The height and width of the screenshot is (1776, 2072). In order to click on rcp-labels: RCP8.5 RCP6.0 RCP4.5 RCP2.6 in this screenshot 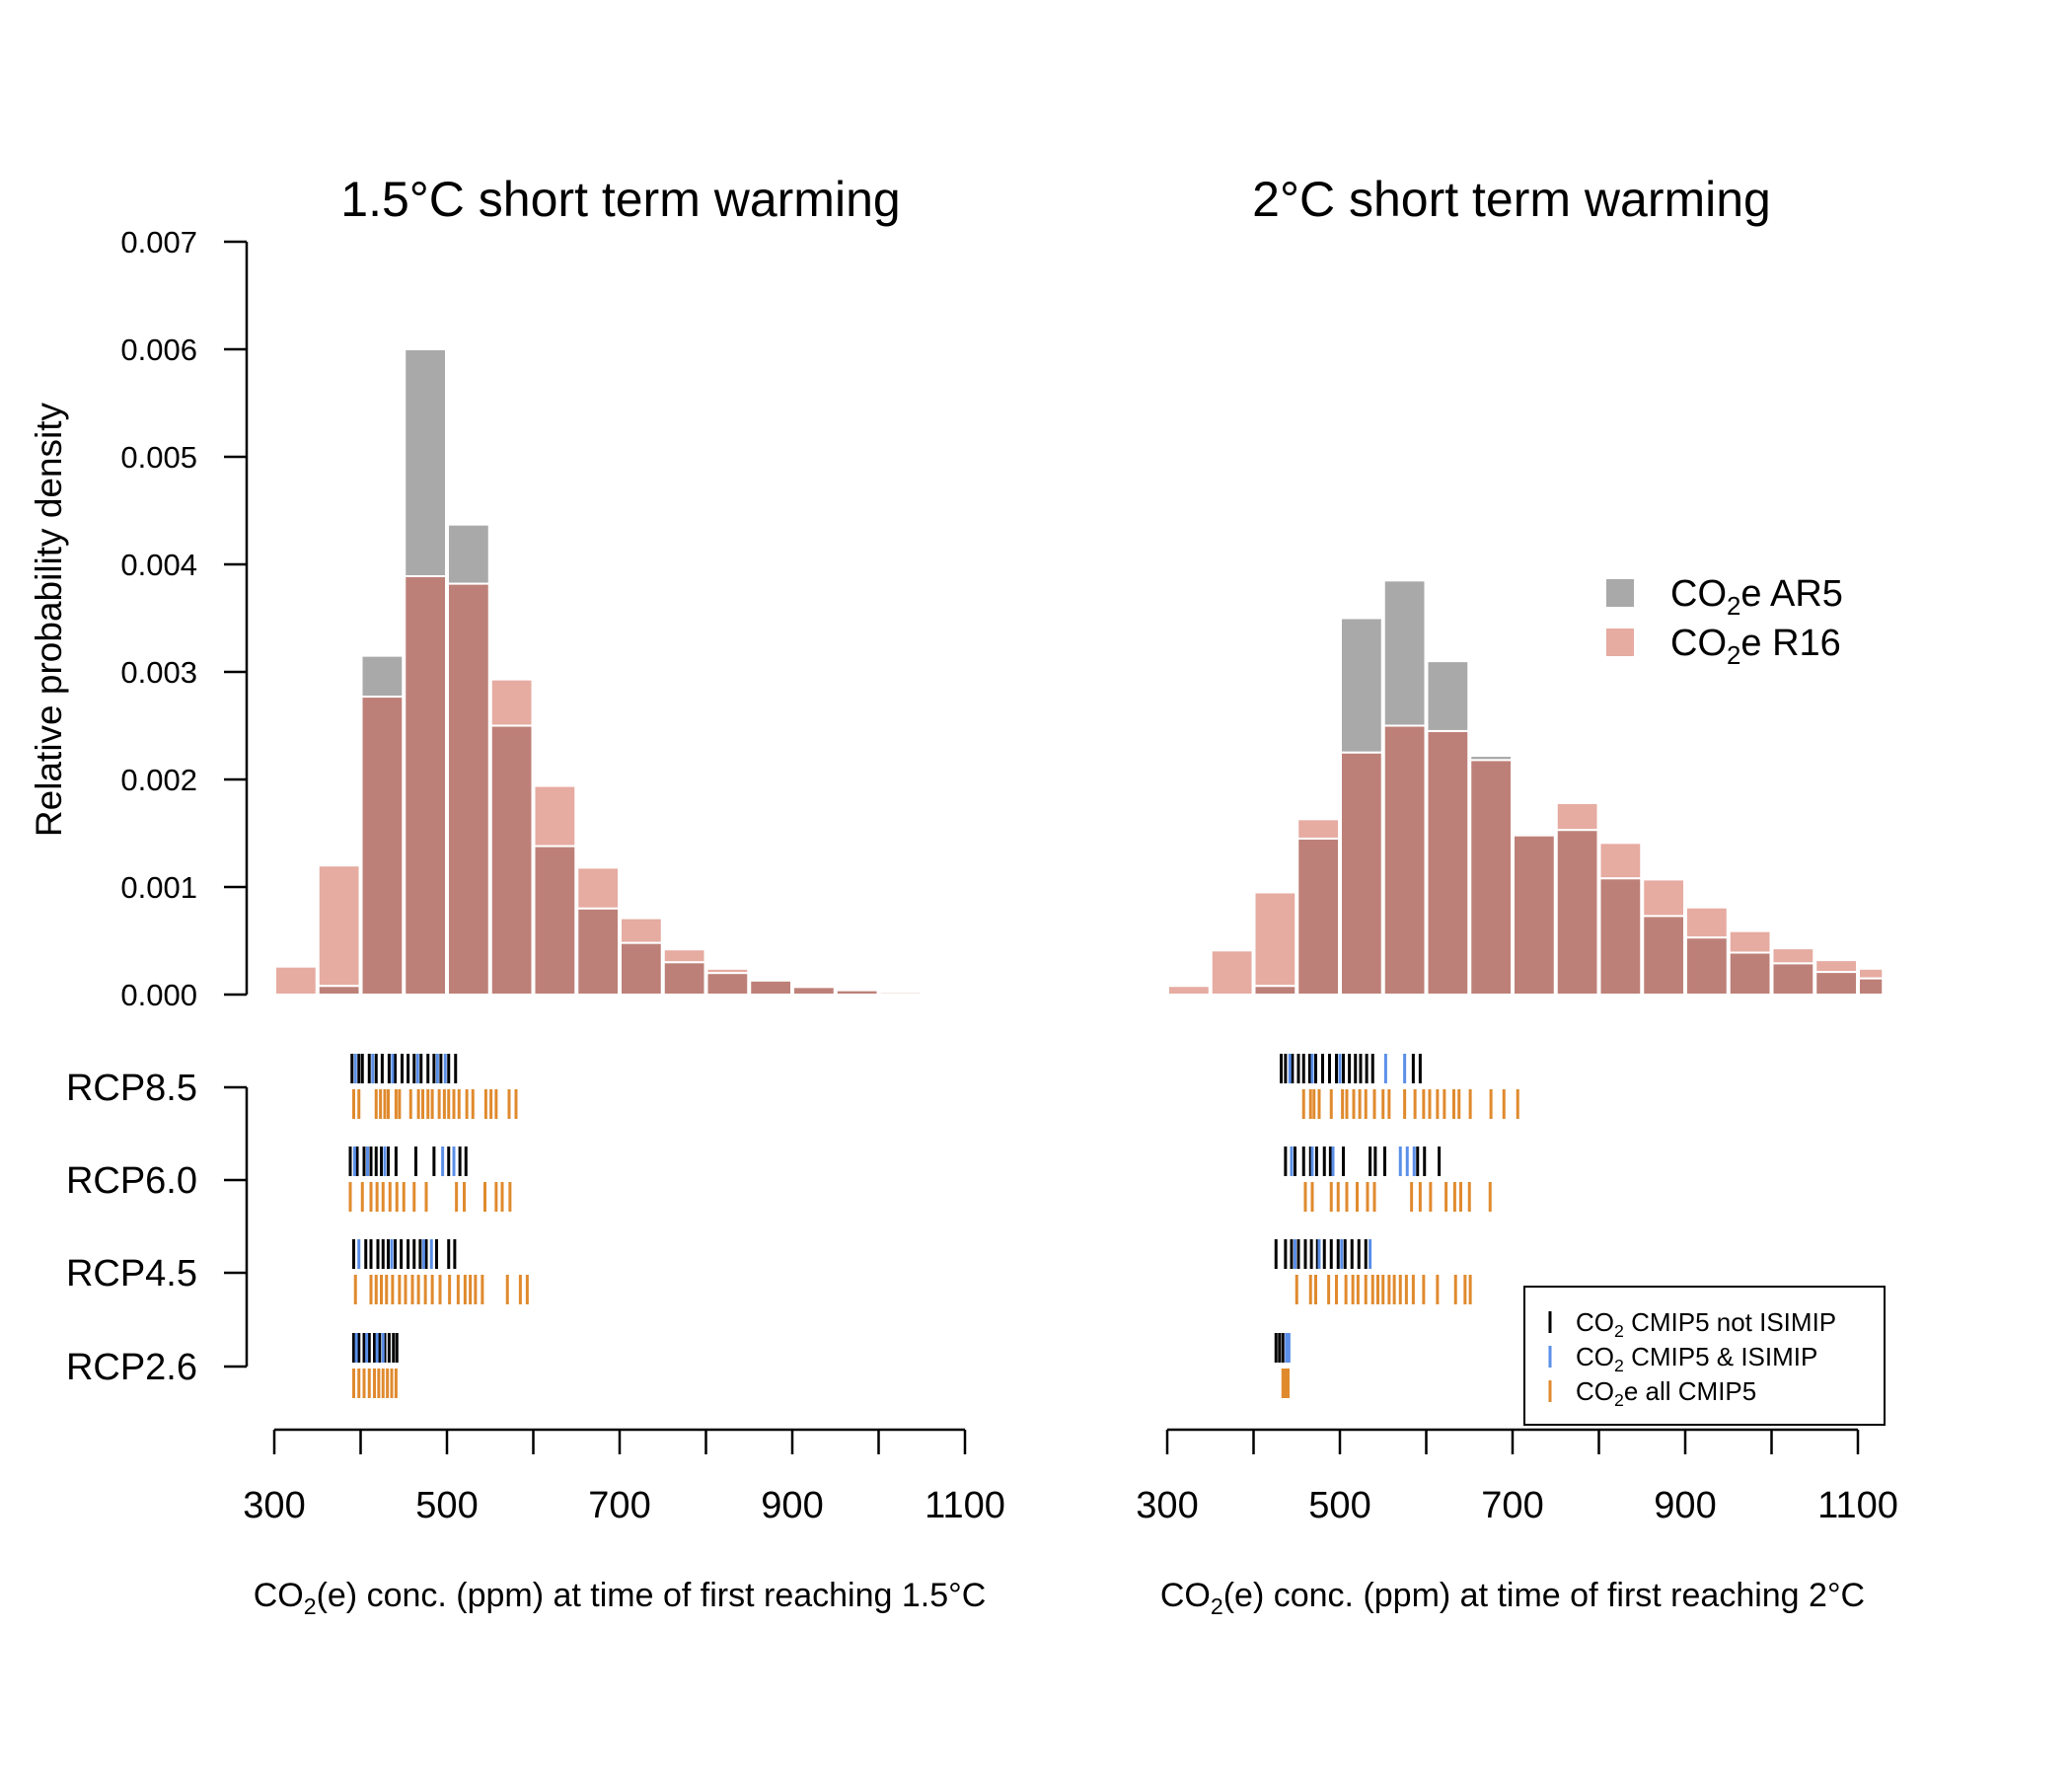, I will do `click(156, 1228)`.